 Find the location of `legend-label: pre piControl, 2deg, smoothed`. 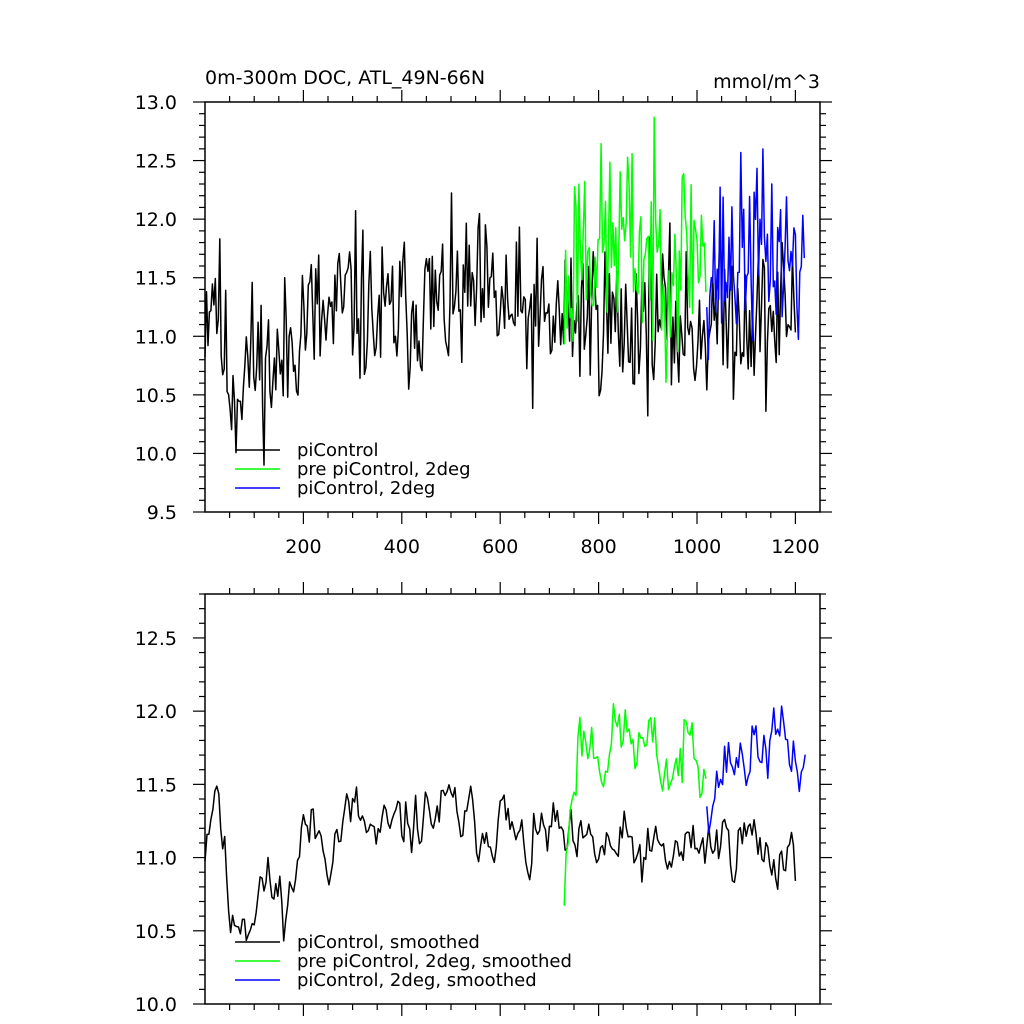

legend-label: pre piControl, 2deg, smoothed is located at coordinates (434, 961).